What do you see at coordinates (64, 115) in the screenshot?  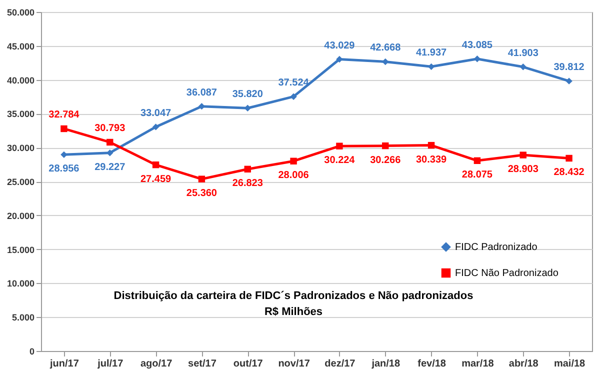 I see `data-label: 32.784` at bounding box center [64, 115].